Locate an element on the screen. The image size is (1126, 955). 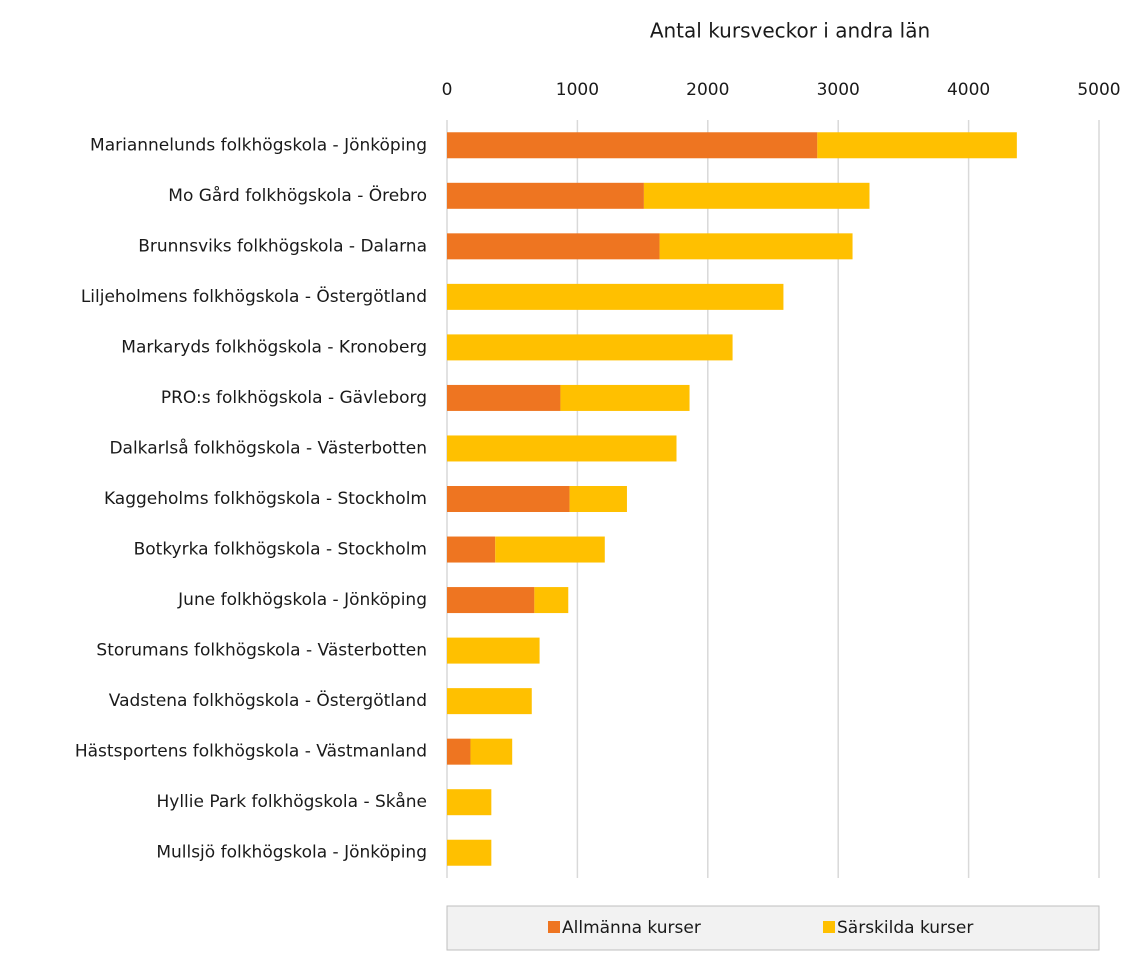
y-tick-label: Mullsjö folkhögskola - Jönköping is located at coordinates (291, 853).